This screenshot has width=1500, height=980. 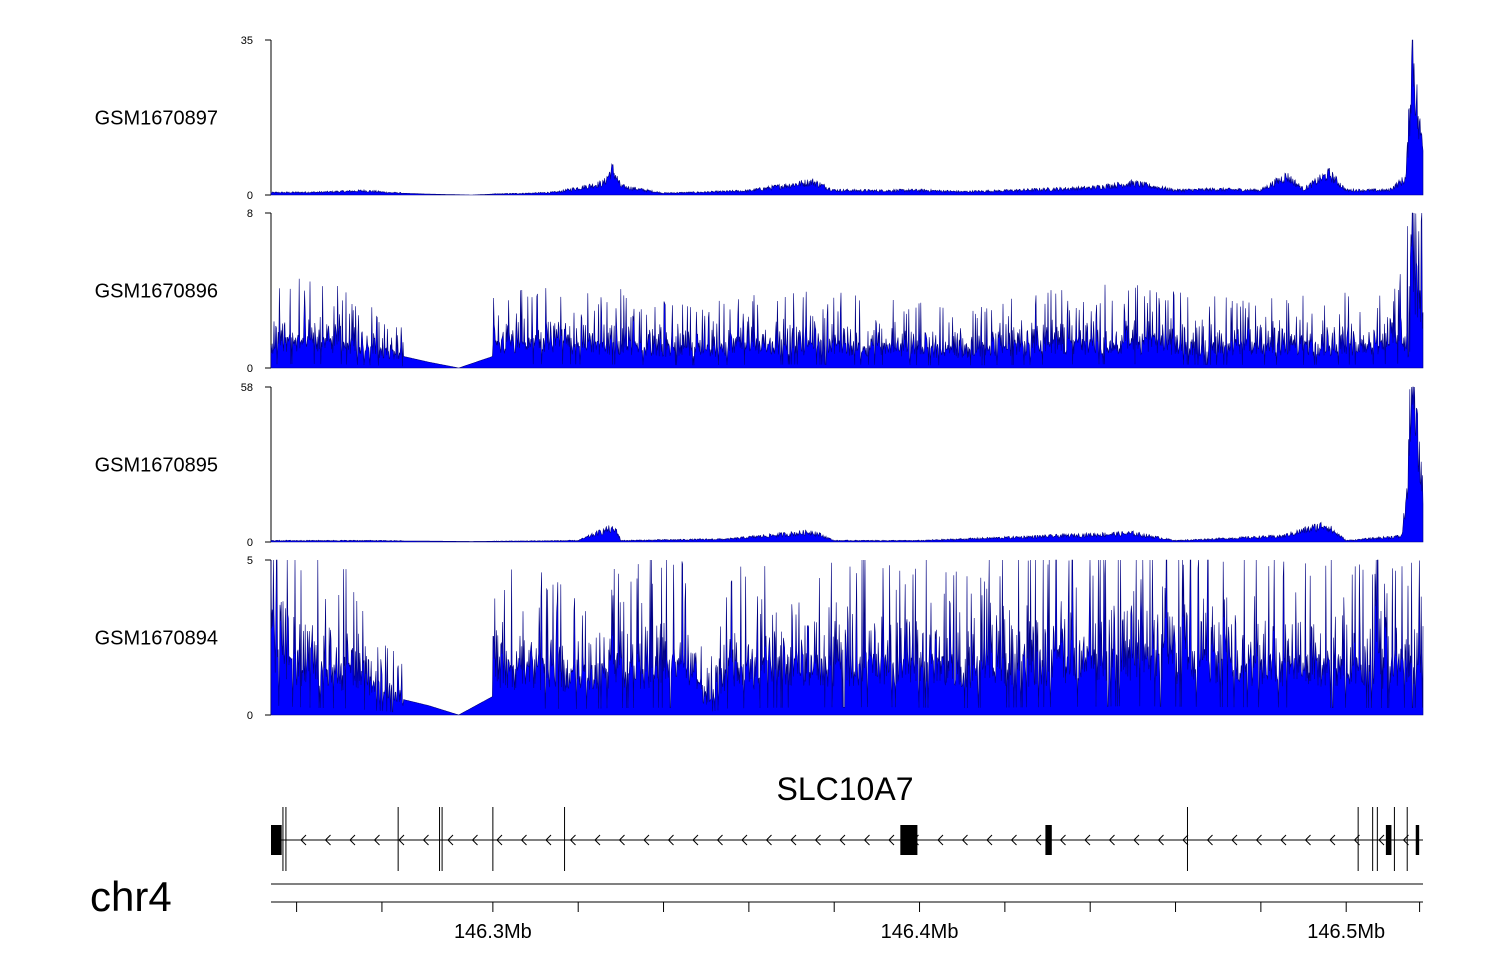 I want to click on genome-axis: 146.3Mb 146.4Mb 146.5Mb, so click(x=847, y=913).